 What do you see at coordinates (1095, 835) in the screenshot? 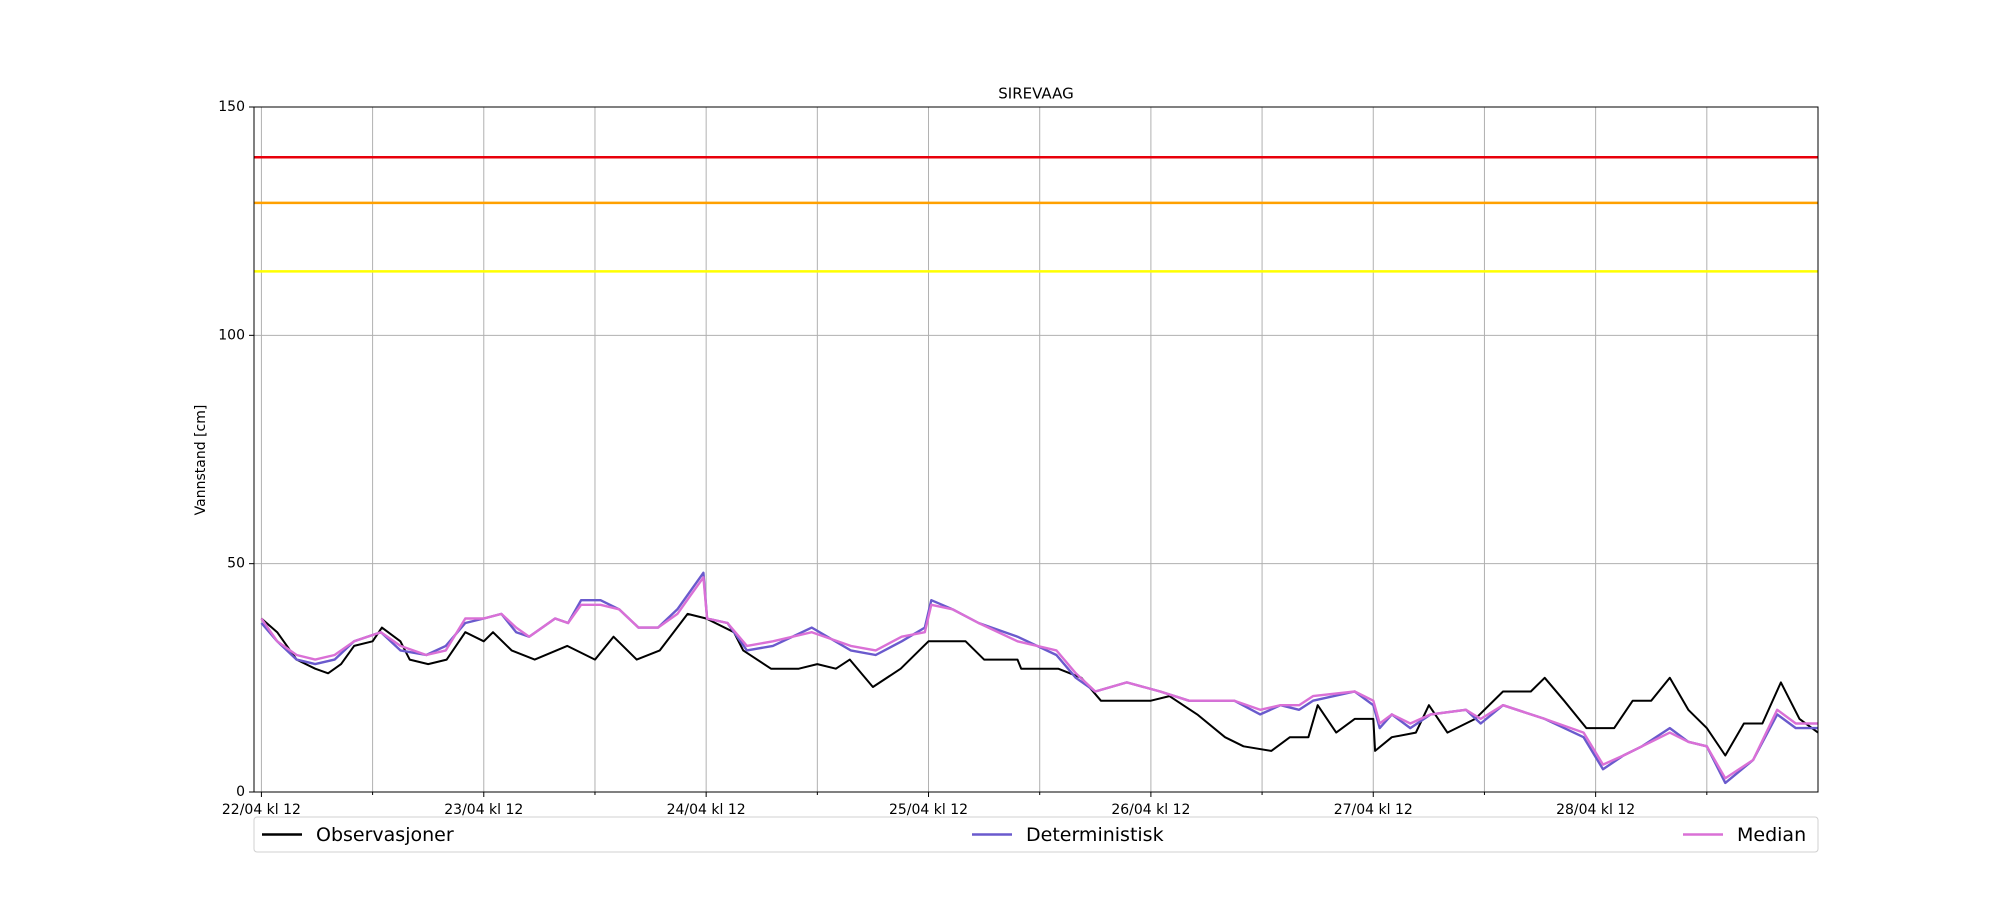
I see `legend-label: Deterministisk` at bounding box center [1095, 835].